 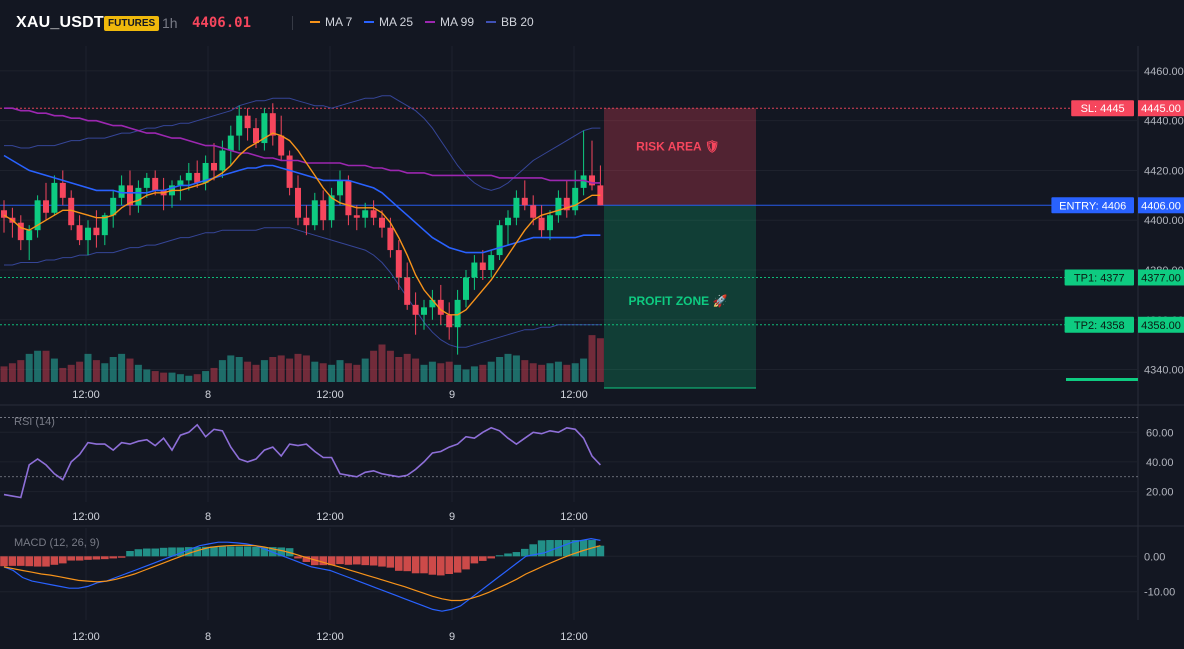 I want to click on level-price: 4445.00, so click(x=1161, y=109).